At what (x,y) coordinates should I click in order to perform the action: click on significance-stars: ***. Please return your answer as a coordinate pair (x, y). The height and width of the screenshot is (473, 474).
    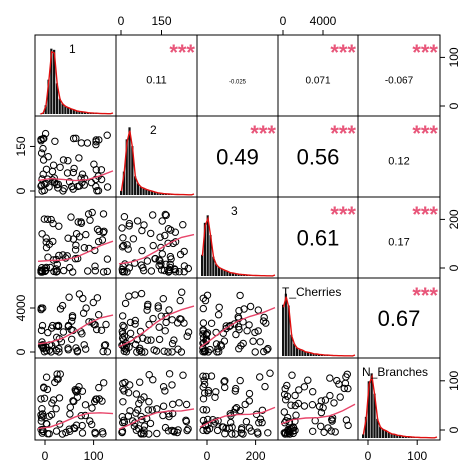
    Looking at the image, I should click on (182, 52).